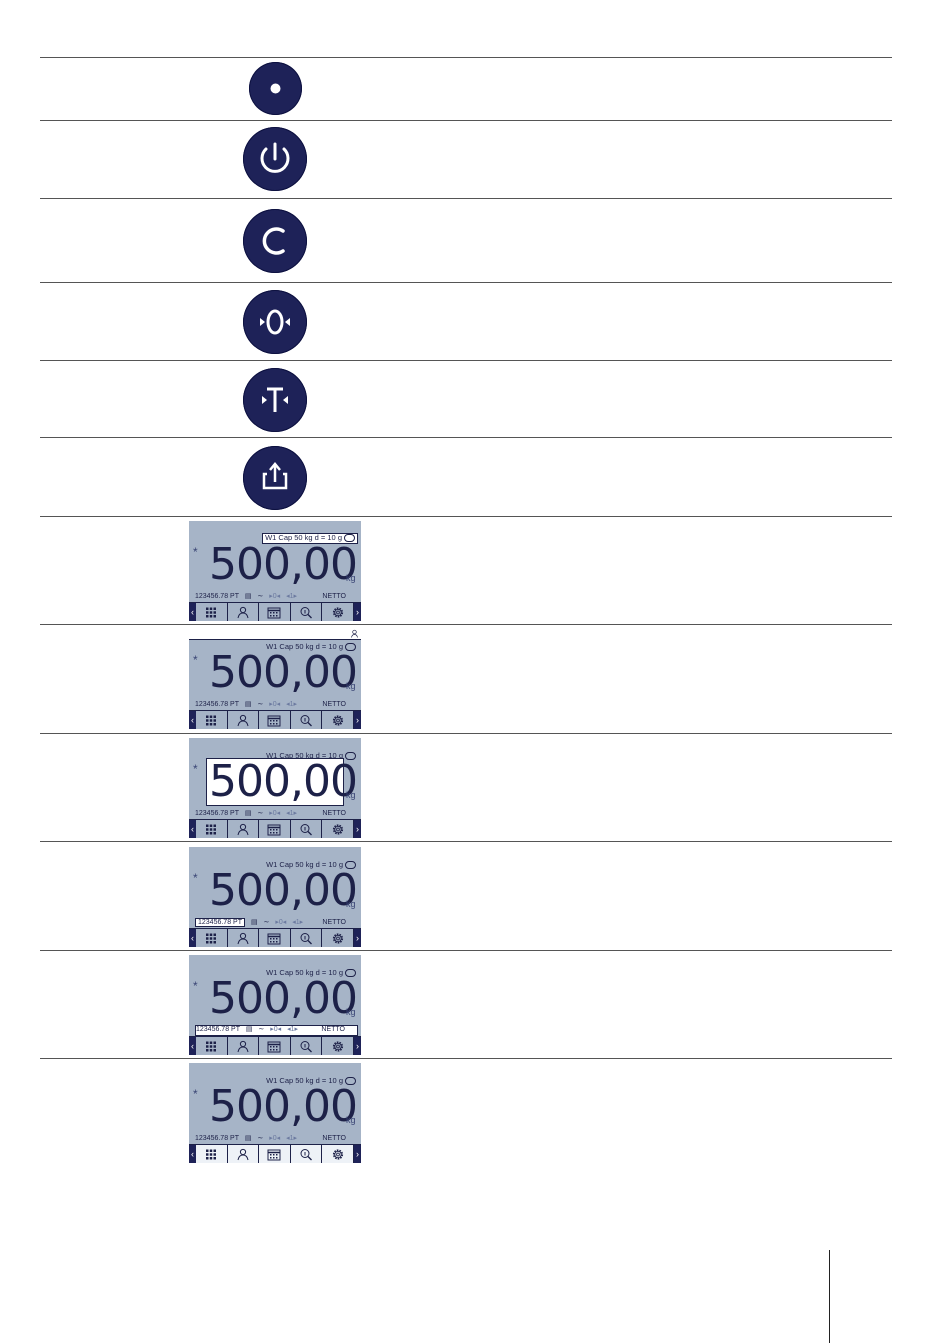 This screenshot has width=950, height=1343. I want to click on weight-unit: kg, so click(351, 795).